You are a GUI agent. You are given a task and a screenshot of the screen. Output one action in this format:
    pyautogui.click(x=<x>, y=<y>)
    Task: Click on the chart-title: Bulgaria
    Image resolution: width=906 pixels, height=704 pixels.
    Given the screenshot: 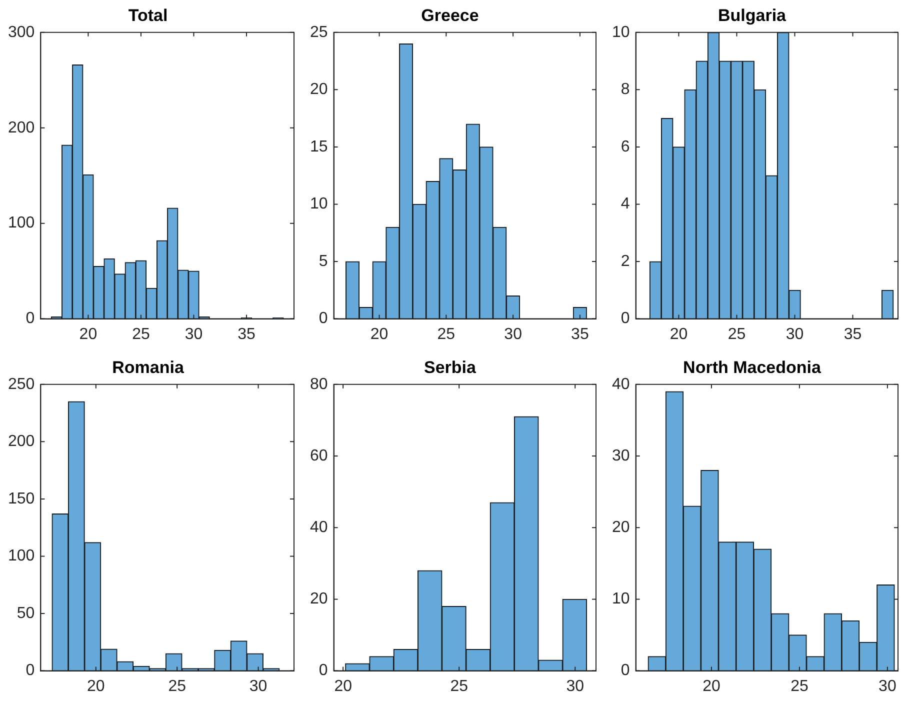 What is the action you would take?
    pyautogui.click(x=752, y=15)
    